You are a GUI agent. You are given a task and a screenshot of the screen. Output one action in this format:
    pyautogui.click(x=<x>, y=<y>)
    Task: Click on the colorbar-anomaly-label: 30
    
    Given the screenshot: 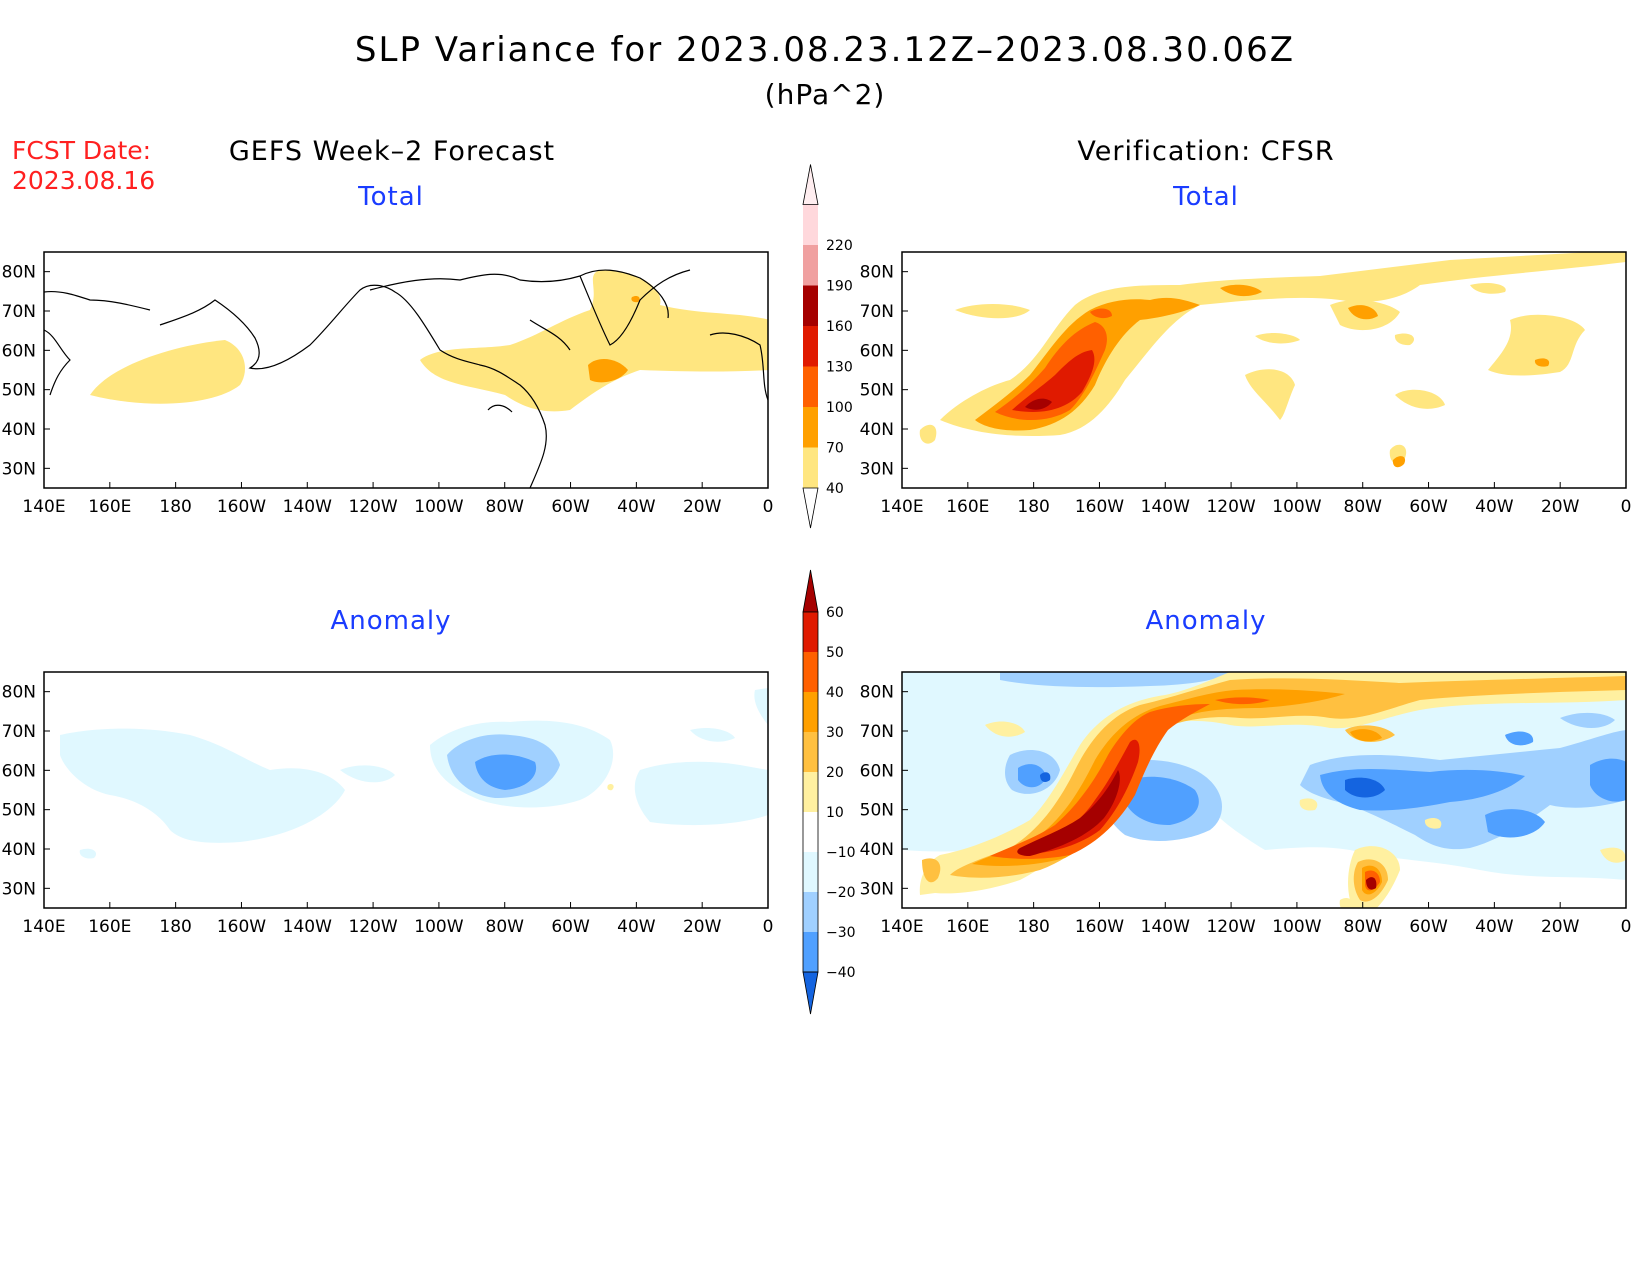 What is the action you would take?
    pyautogui.click(x=835, y=733)
    